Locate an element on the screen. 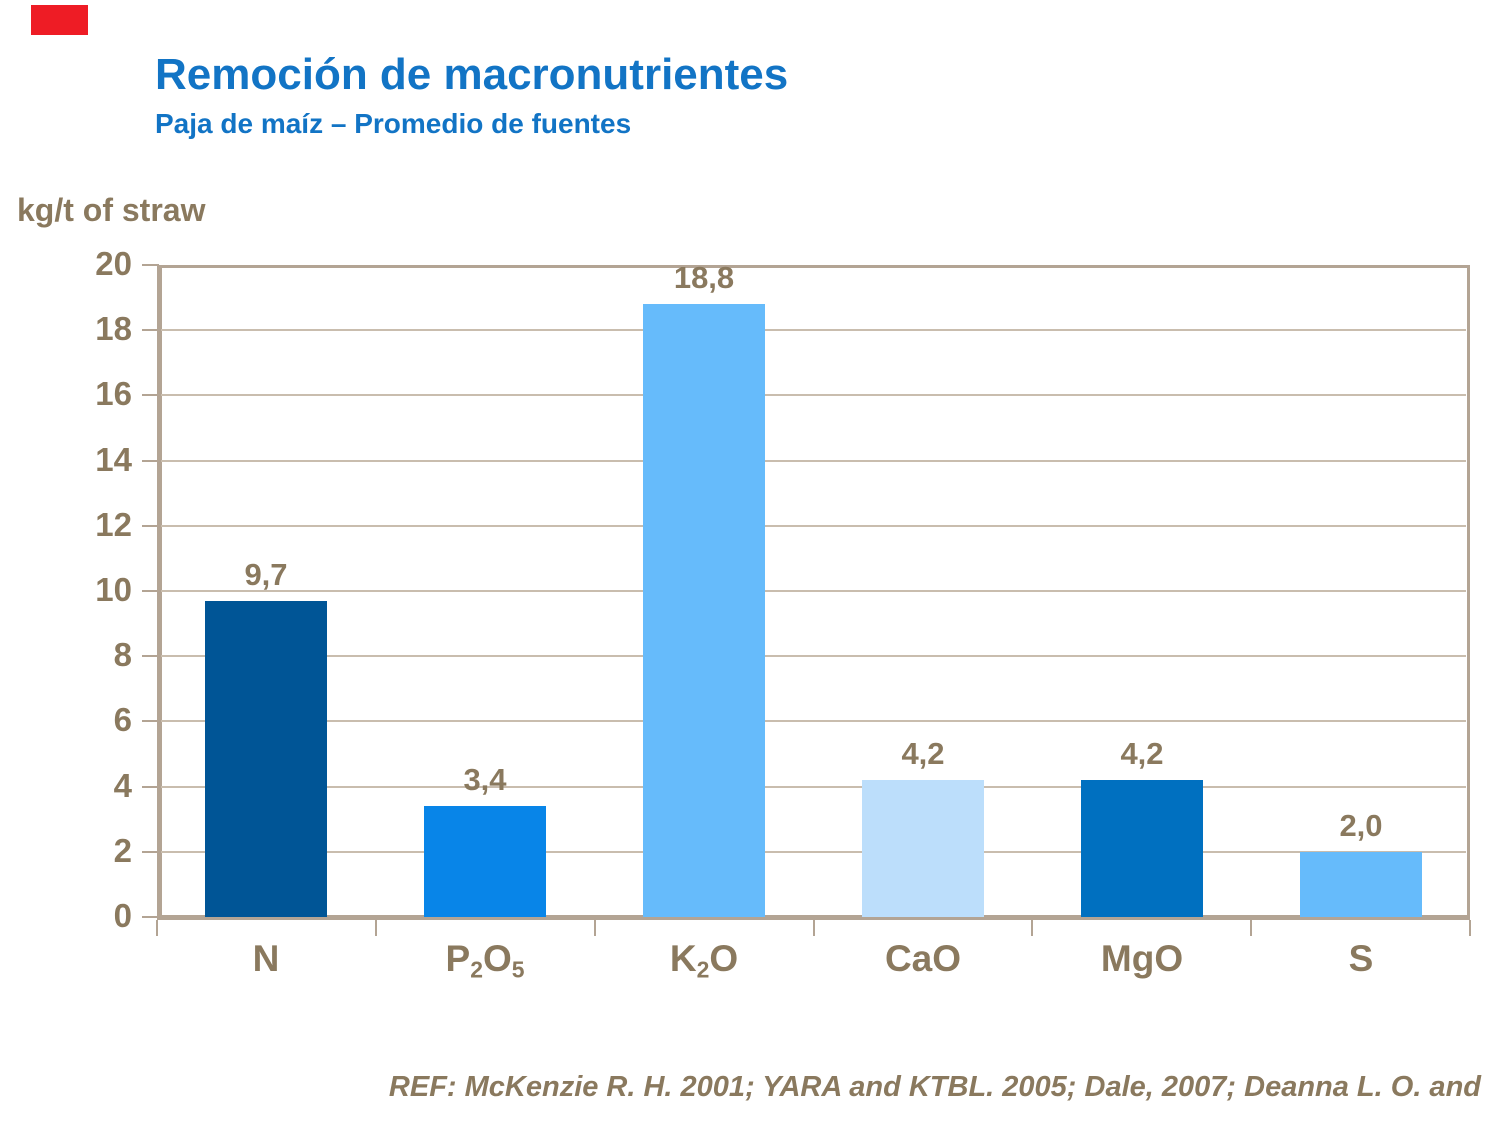  bar-P2O5 is located at coordinates (485, 861).